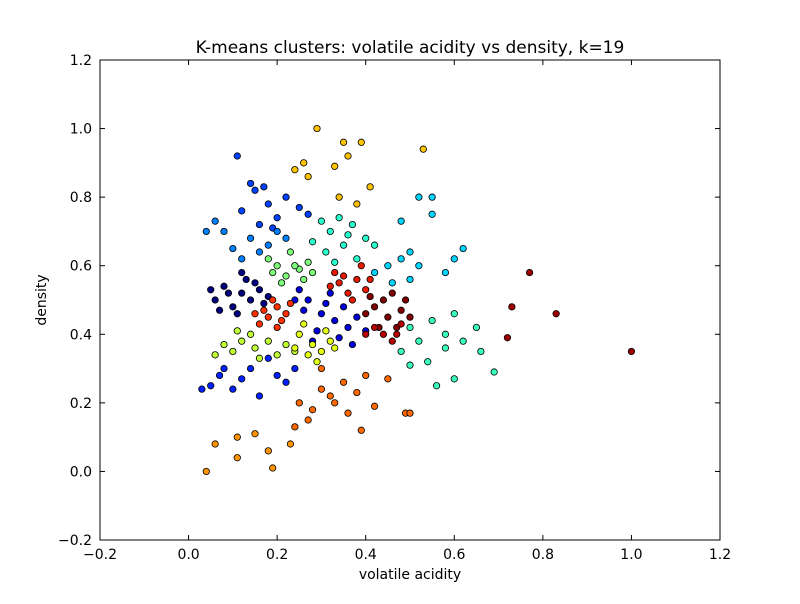 This screenshot has width=800, height=604. Describe the element at coordinates (81, 198) in the screenshot. I see `y-tick-label: 0.8` at that location.